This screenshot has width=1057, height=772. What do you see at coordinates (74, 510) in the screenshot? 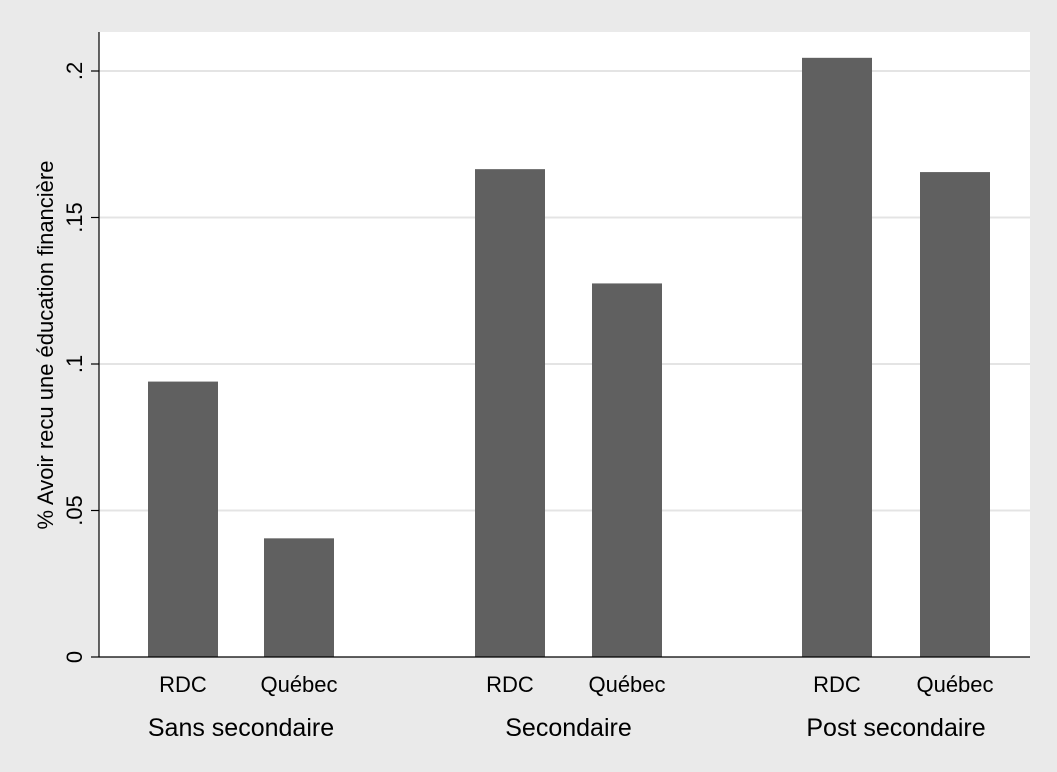
I see `y-tick-label: .05` at bounding box center [74, 510].